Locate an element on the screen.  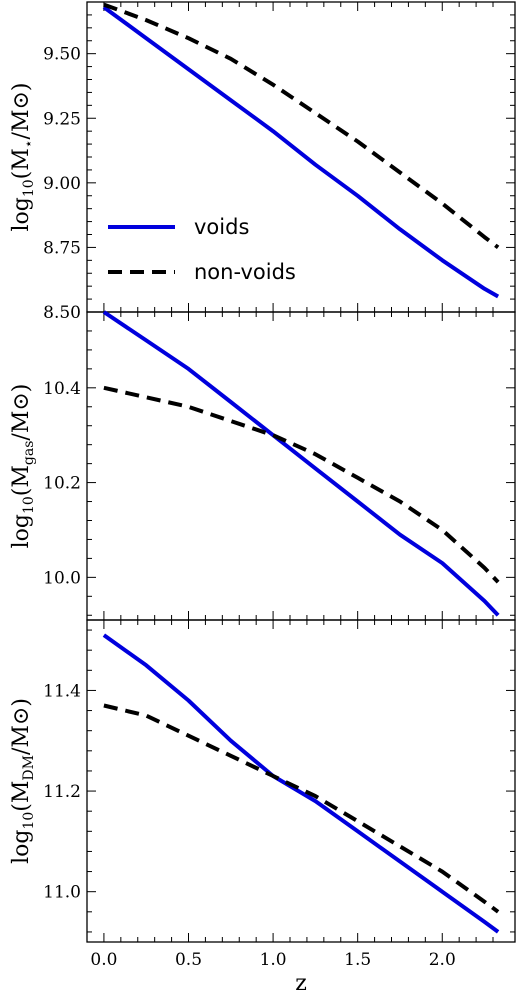
y-axis-label: log10(MDM/M⊙) is located at coordinates (23, 781).